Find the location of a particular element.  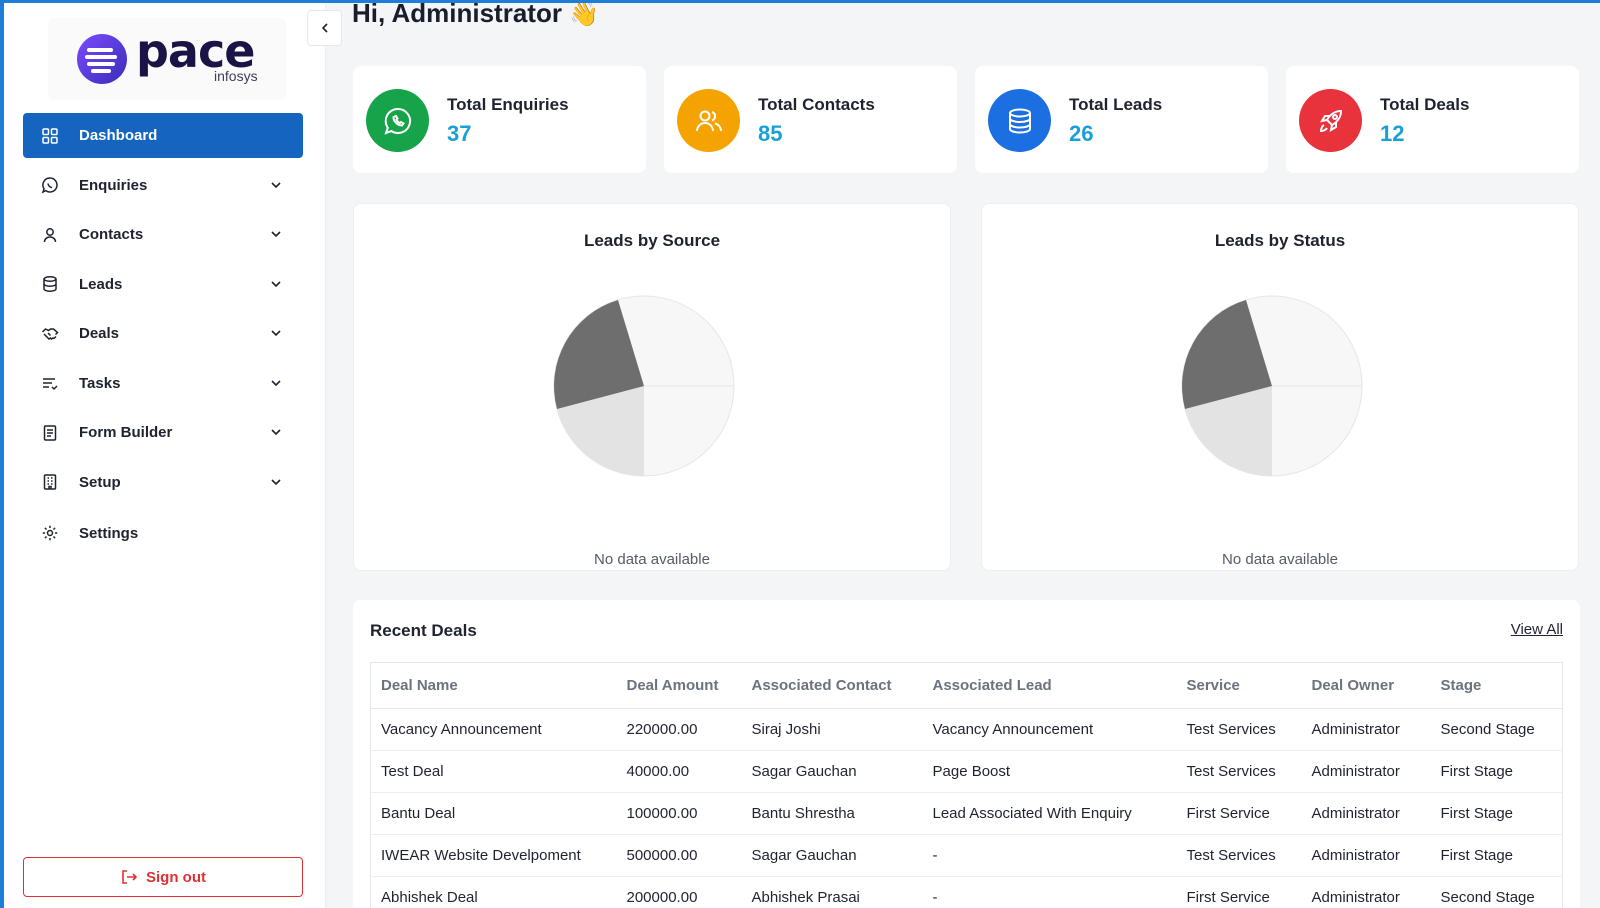

column-header: Deal Name is located at coordinates (493, 685).